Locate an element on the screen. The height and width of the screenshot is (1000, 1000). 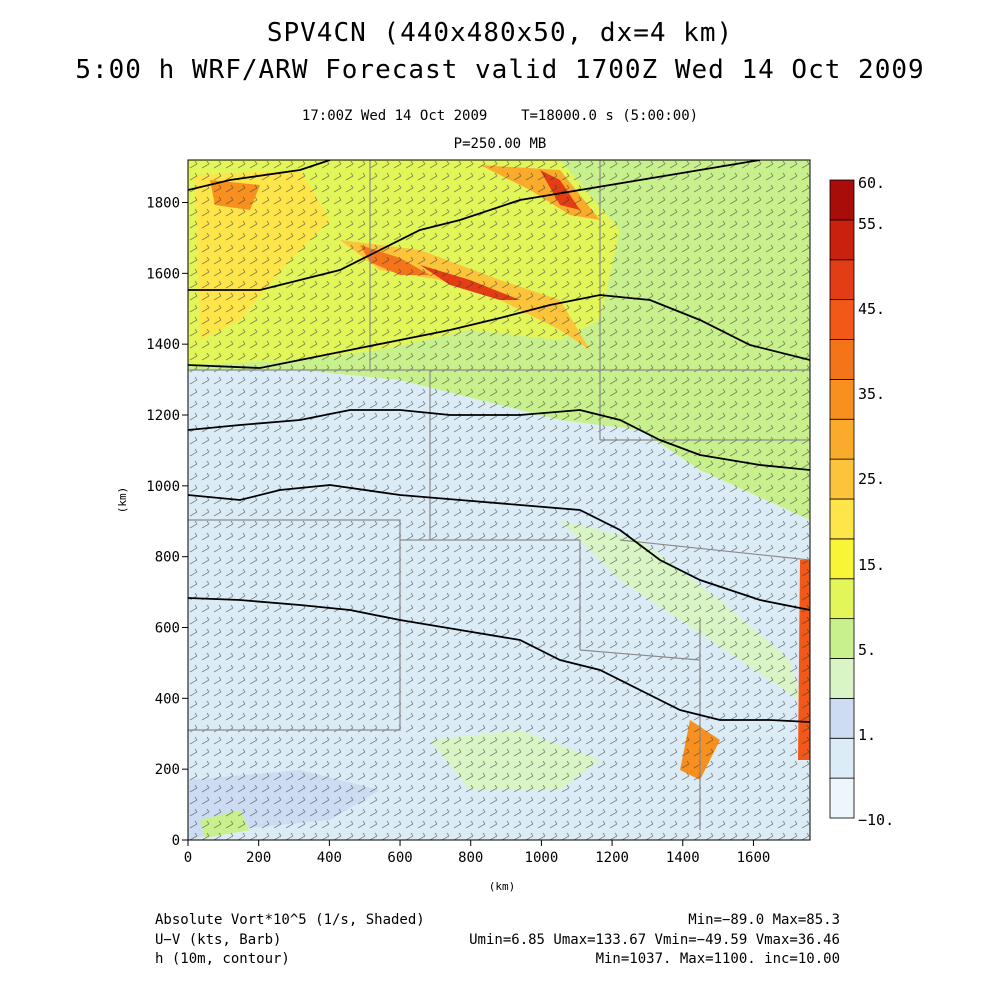
x-tick-label: 0 is located at coordinates (188, 858).